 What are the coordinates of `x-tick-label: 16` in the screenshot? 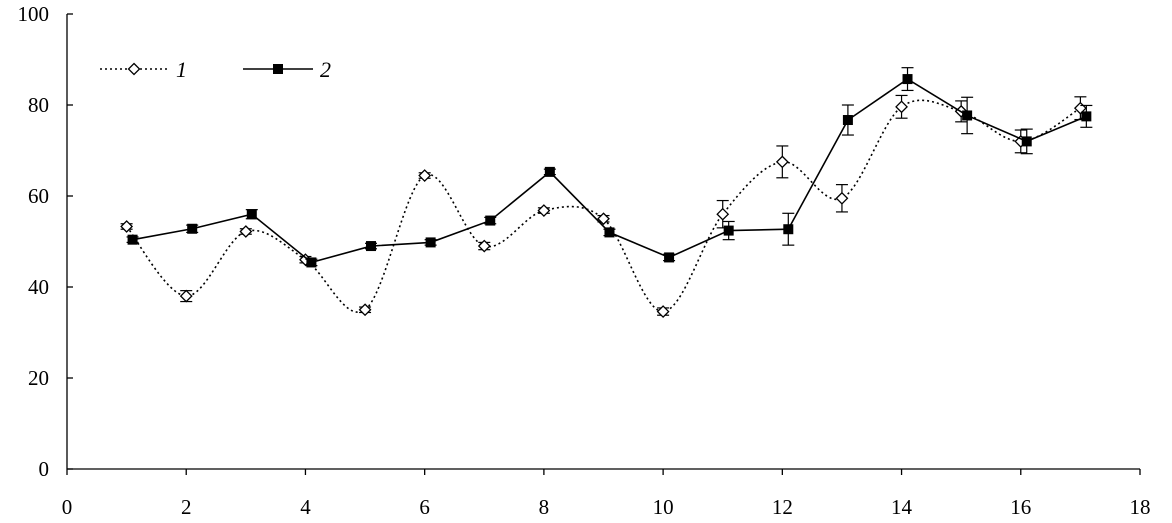 It's located at (1020, 507).